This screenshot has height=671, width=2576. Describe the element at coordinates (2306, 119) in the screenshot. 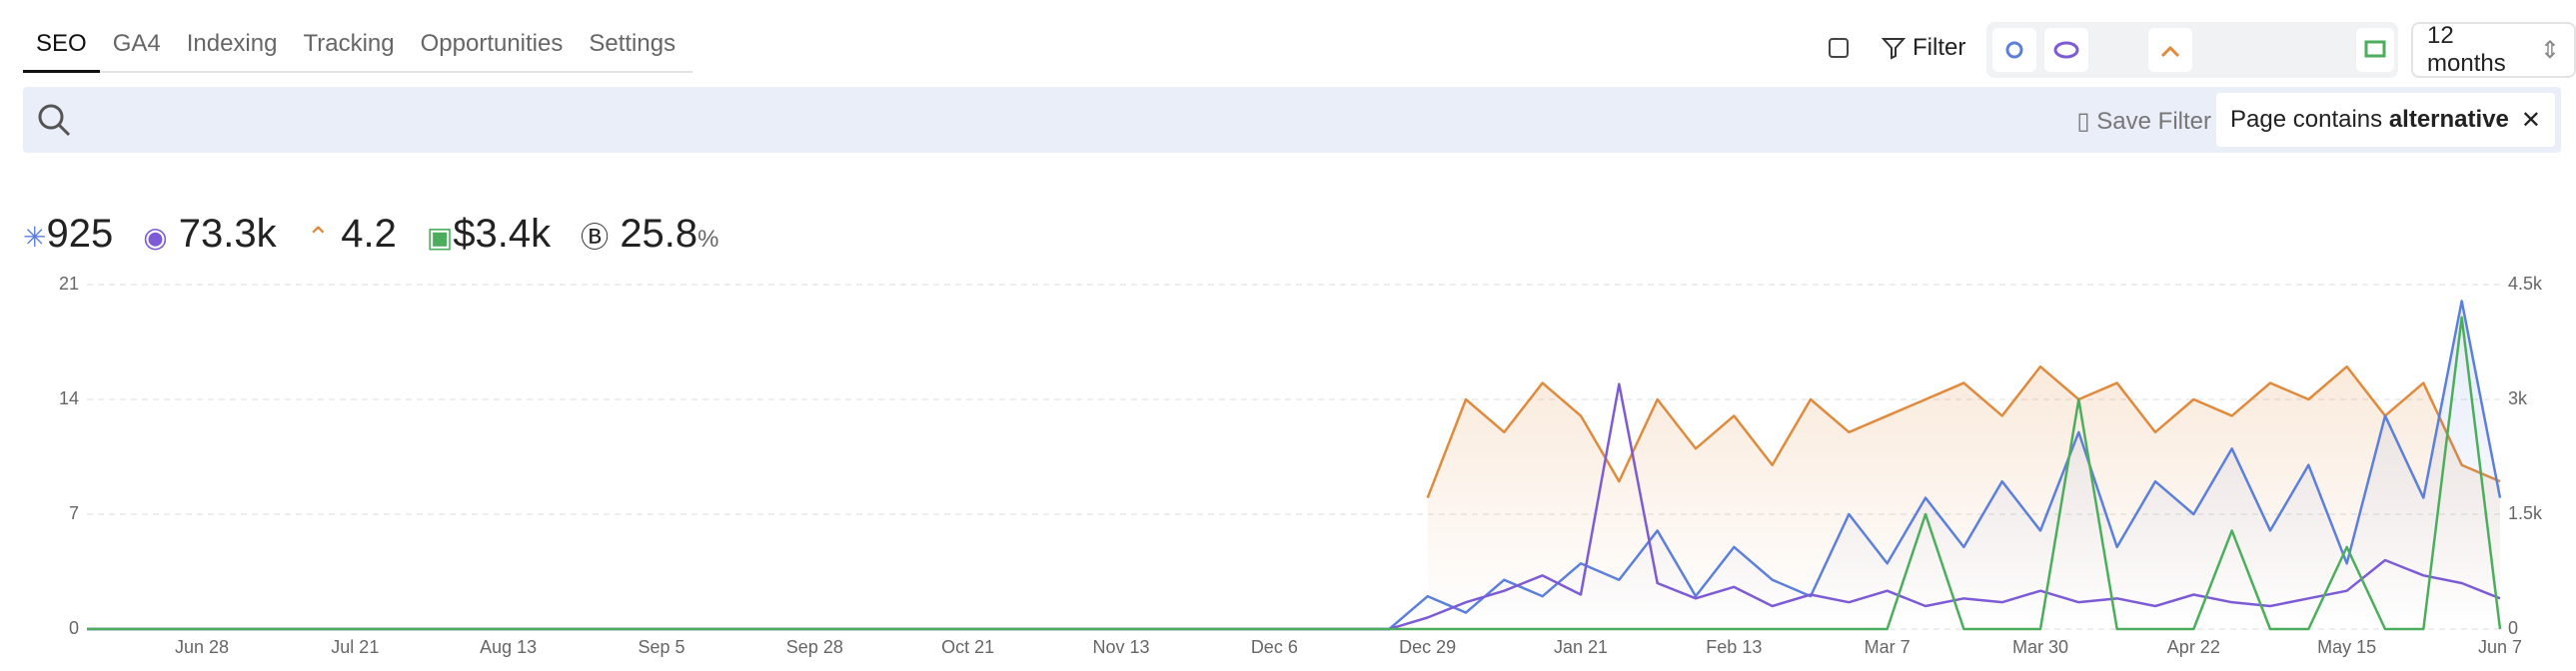

I see `chip-prefix: Page contains` at that location.